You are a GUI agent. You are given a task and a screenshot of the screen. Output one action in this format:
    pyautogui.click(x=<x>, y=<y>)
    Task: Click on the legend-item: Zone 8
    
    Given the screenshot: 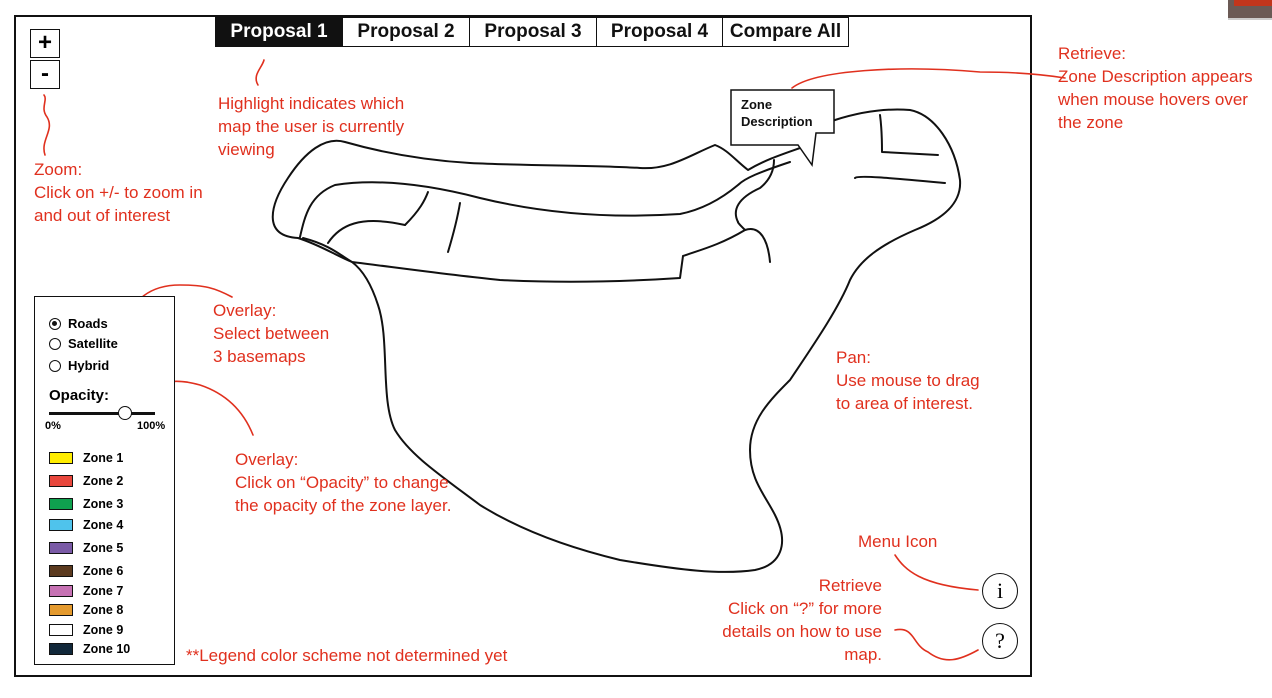 What is the action you would take?
    pyautogui.click(x=86, y=610)
    